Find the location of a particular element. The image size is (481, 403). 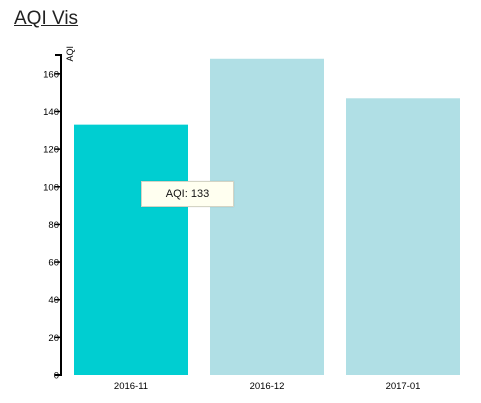

x-tick-label-2017-01: 2017-01 is located at coordinates (403, 386).